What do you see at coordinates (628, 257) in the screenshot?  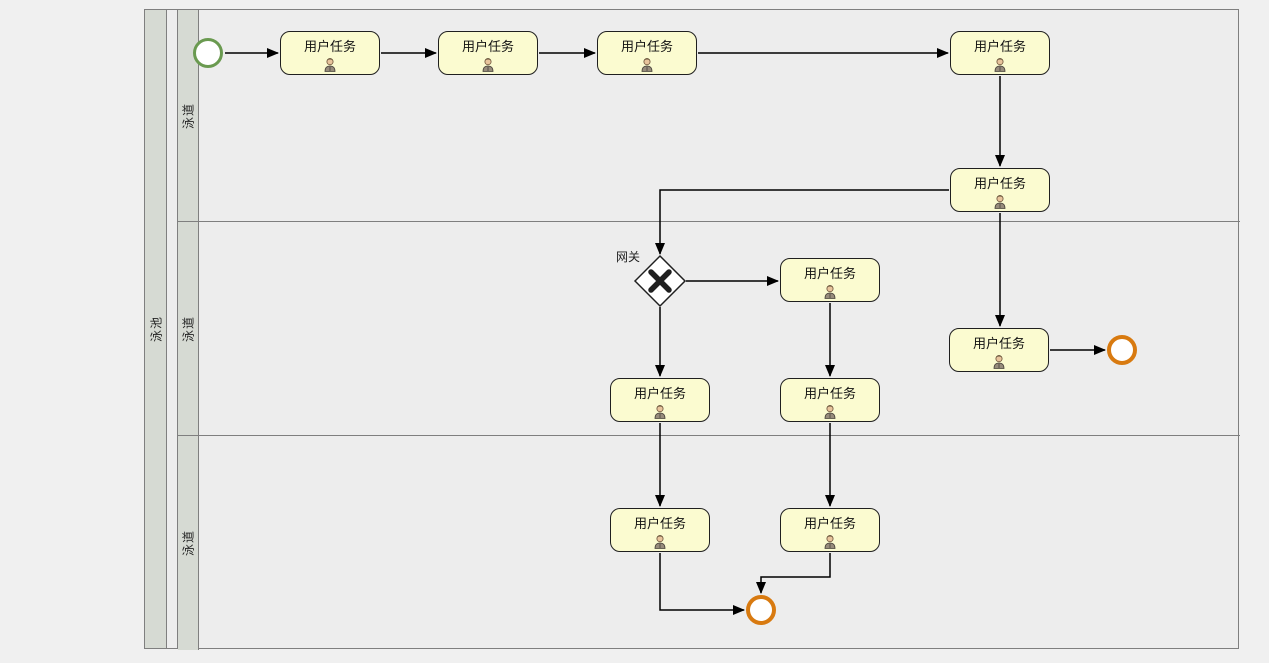 I see `gateway-label: 网关` at bounding box center [628, 257].